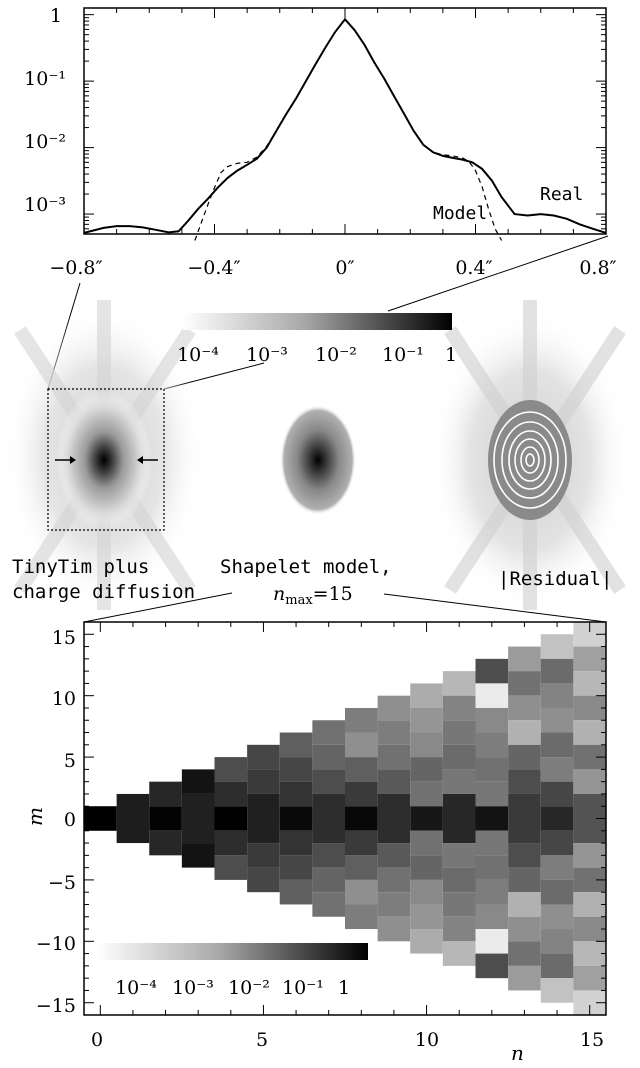 This screenshot has width=640, height=1068. What do you see at coordinates (451, 355) in the screenshot?
I see `top-colorbar-label-4: 1` at bounding box center [451, 355].